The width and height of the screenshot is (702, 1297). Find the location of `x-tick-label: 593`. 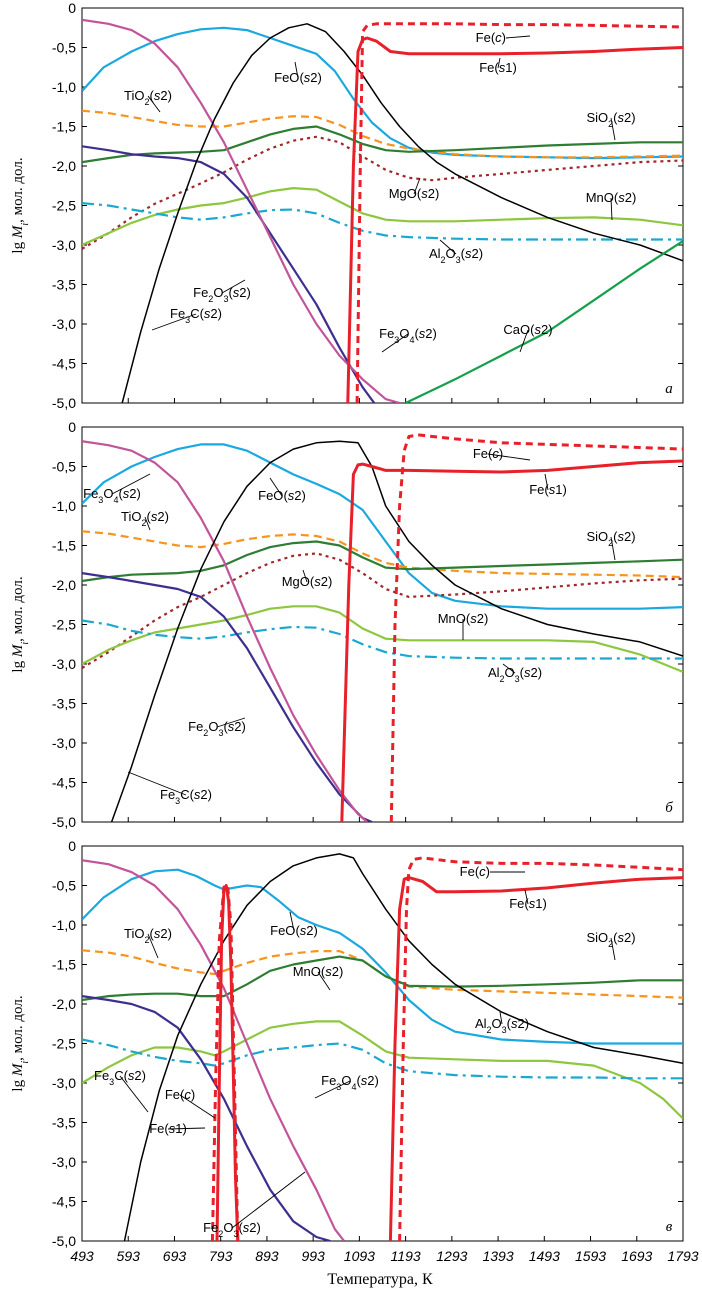

x-tick-label: 593 is located at coordinates (129, 1256).